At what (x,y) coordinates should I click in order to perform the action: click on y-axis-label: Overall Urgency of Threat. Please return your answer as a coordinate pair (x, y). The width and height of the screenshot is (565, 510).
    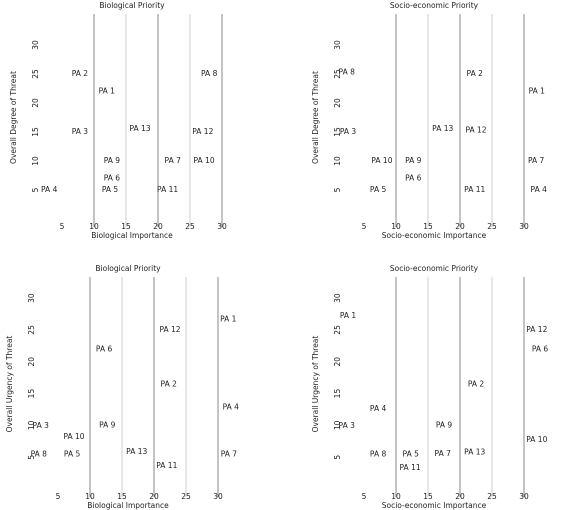
    Looking at the image, I should click on (9, 384).